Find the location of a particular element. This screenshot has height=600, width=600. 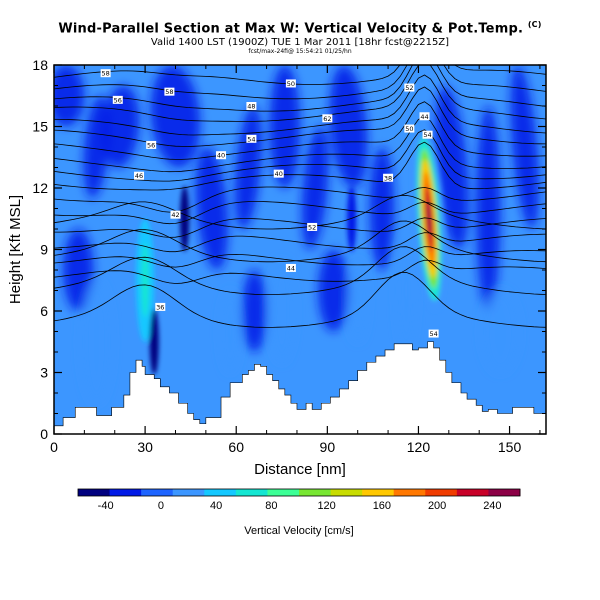

x-tick-label: 90 is located at coordinates (328, 447).